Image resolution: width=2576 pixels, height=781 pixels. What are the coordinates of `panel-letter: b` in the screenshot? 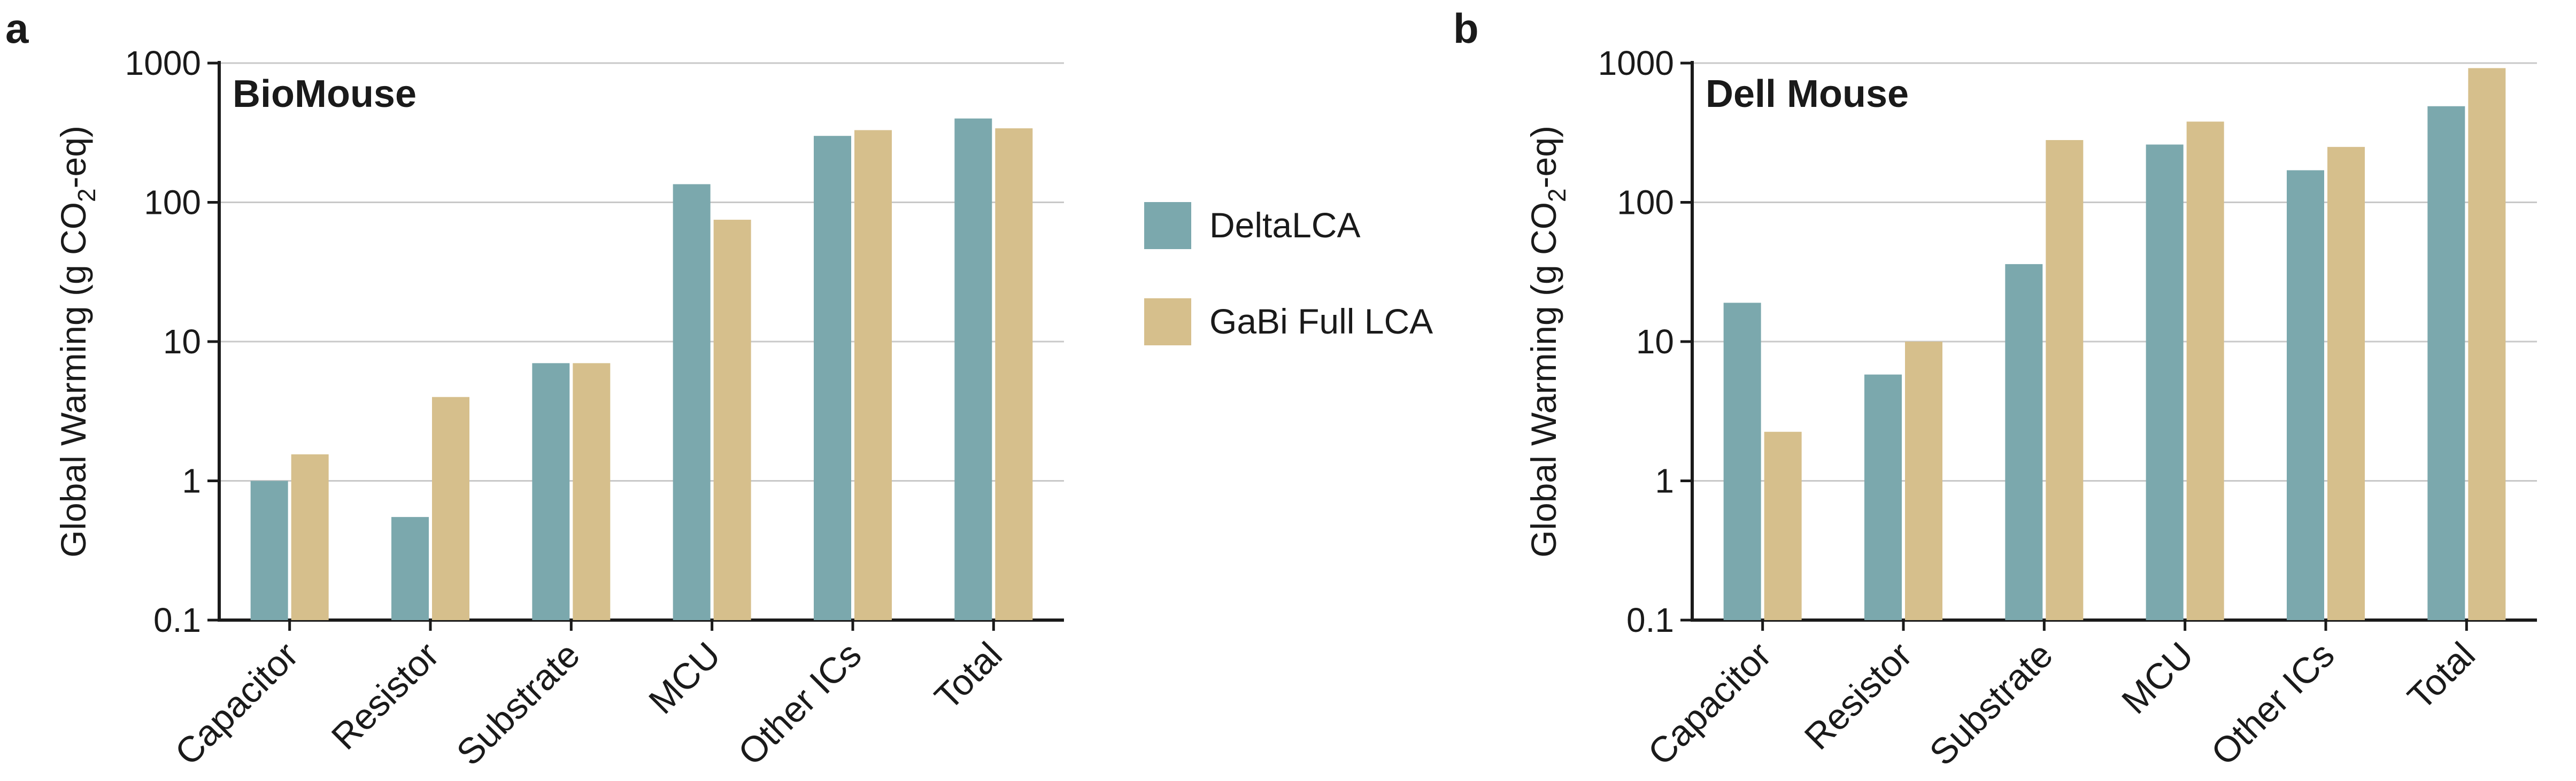 It's located at (1466, 28).